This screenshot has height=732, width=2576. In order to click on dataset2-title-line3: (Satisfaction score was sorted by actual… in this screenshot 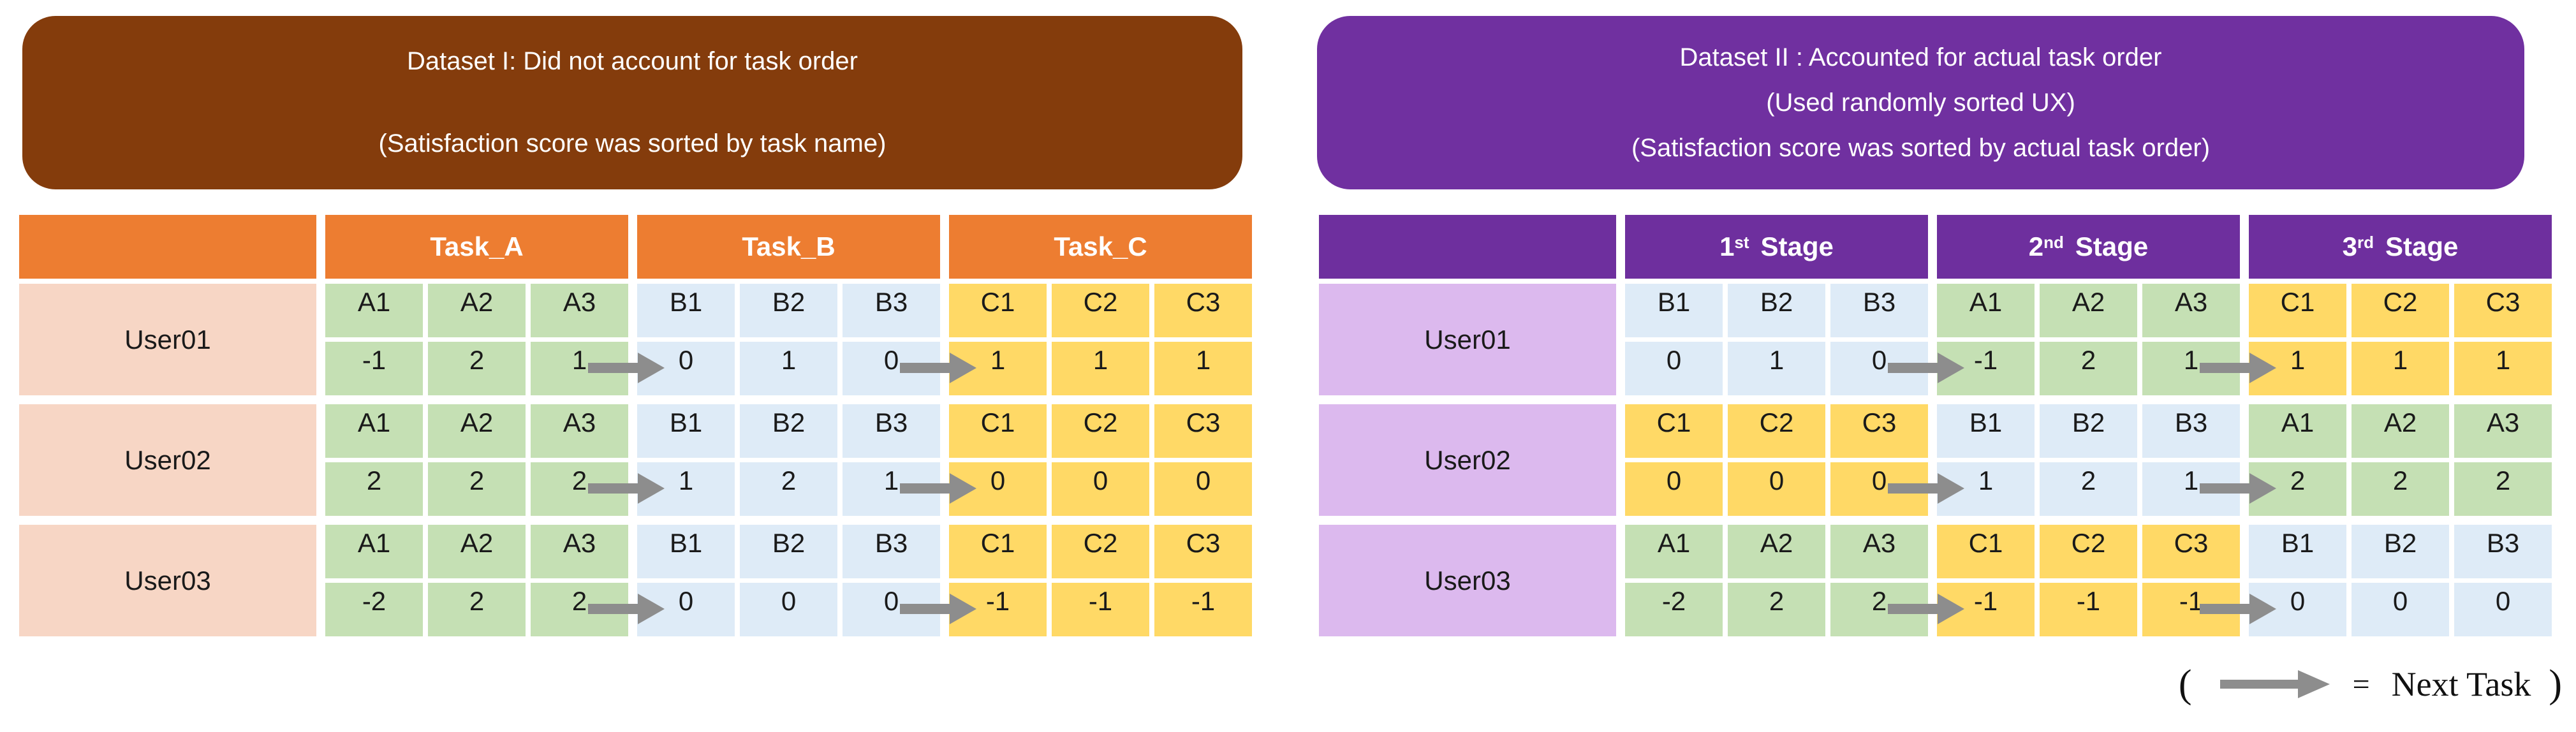, I will do `click(1921, 147)`.